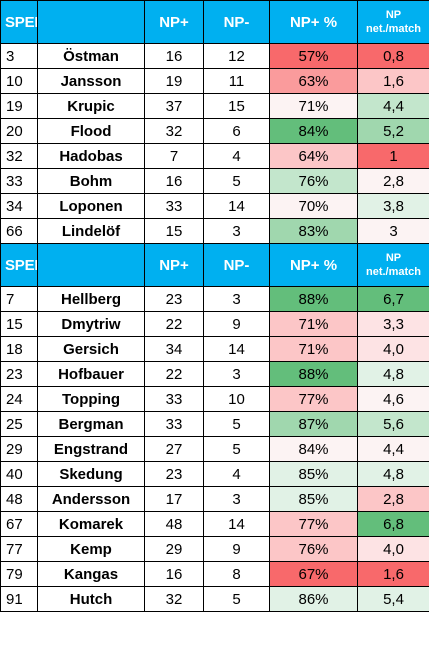  I want to click on np-plus-value: 15, so click(174, 231).